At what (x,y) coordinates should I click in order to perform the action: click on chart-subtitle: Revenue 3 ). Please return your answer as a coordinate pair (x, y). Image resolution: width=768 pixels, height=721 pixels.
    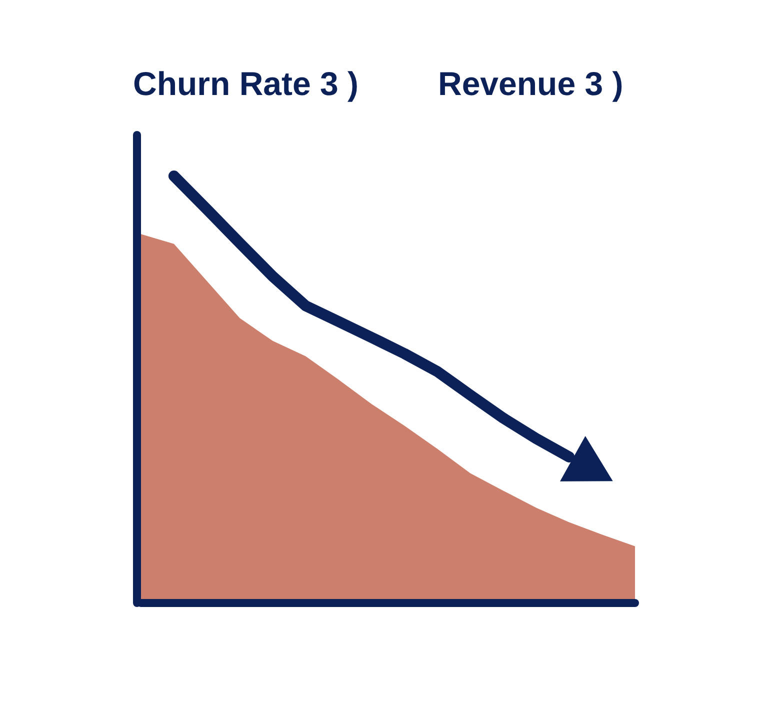
    Looking at the image, I should click on (531, 83).